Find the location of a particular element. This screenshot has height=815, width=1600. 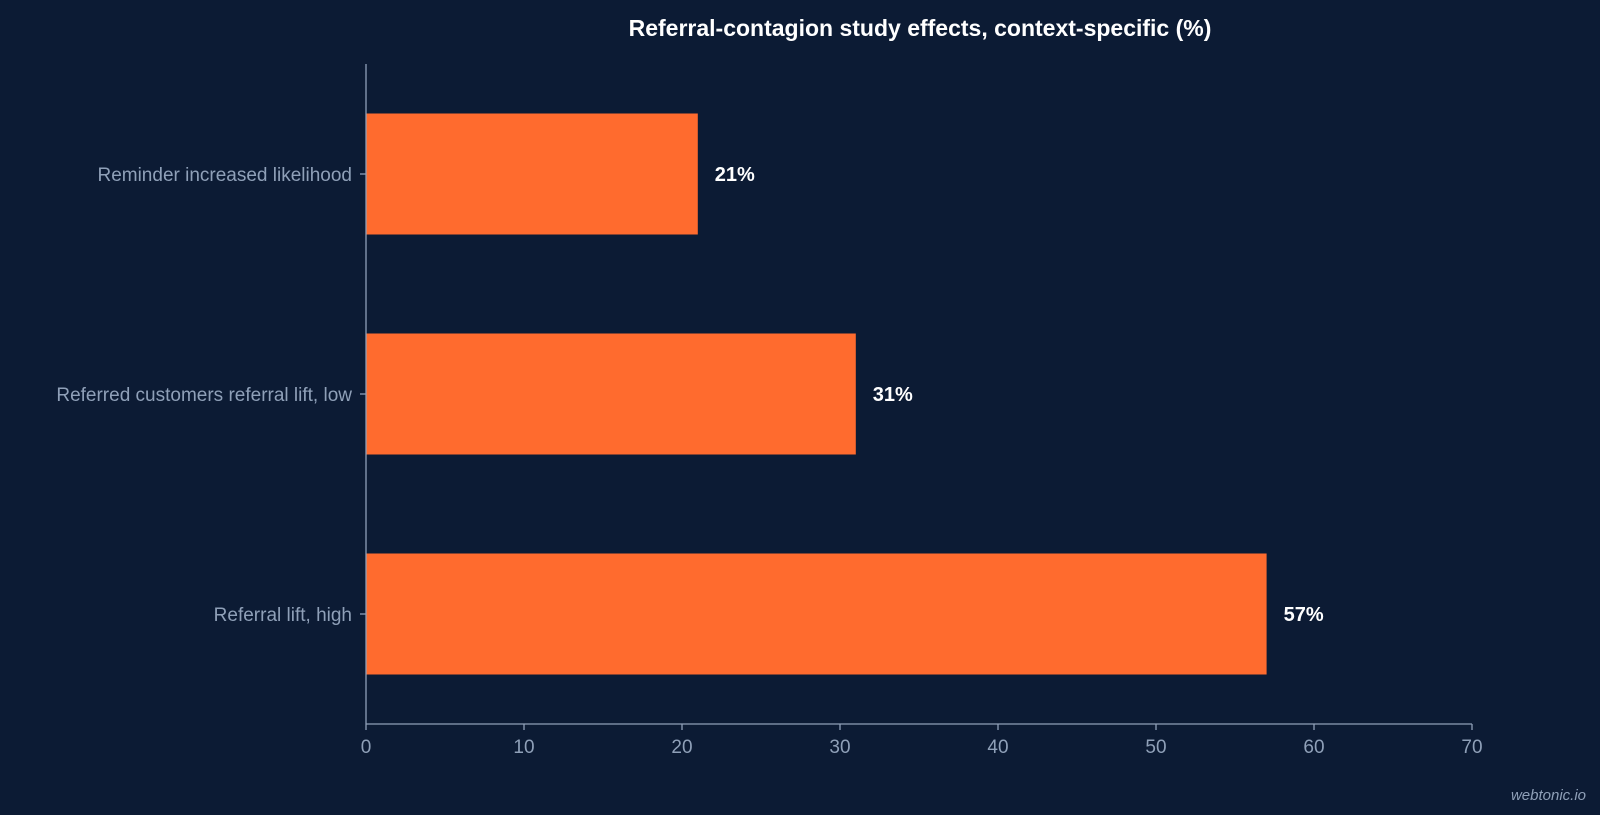

x-tick-label: 10 is located at coordinates (523, 747).